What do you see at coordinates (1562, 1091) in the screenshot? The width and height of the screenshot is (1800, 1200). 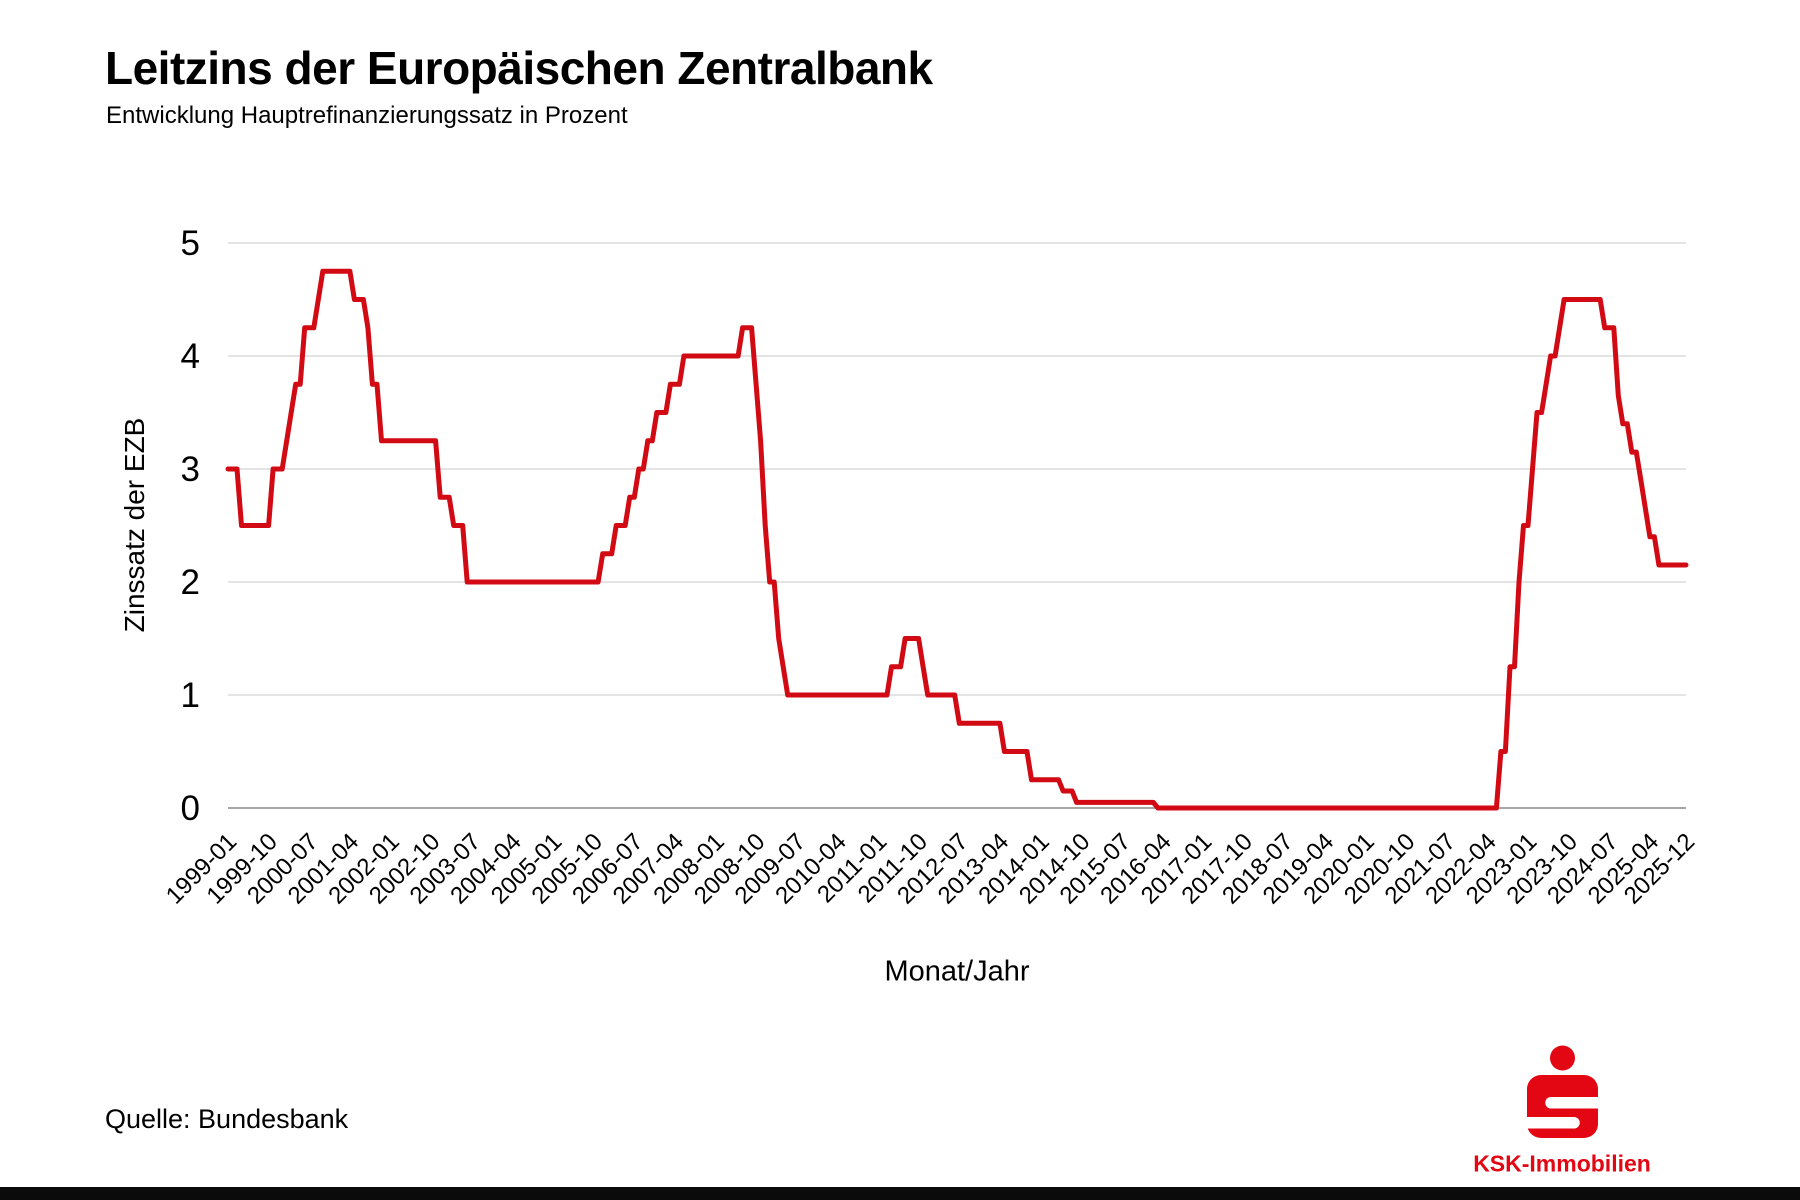 I see `sparkasse-s-icon` at bounding box center [1562, 1091].